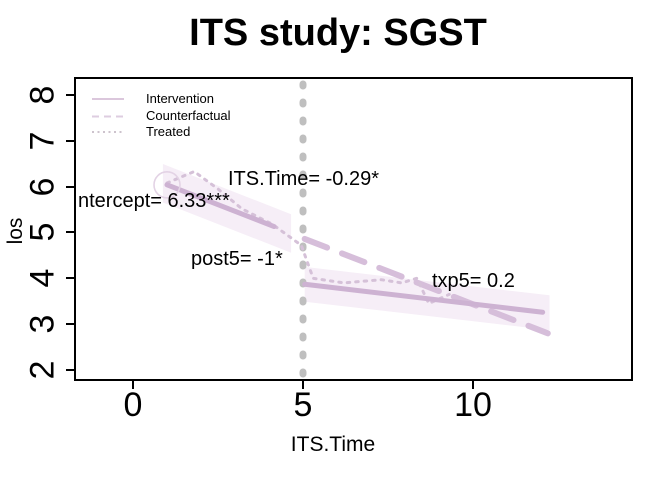 The image size is (672, 480). I want to click on legend-label-counterfactual: Counterfactual, so click(188, 115).